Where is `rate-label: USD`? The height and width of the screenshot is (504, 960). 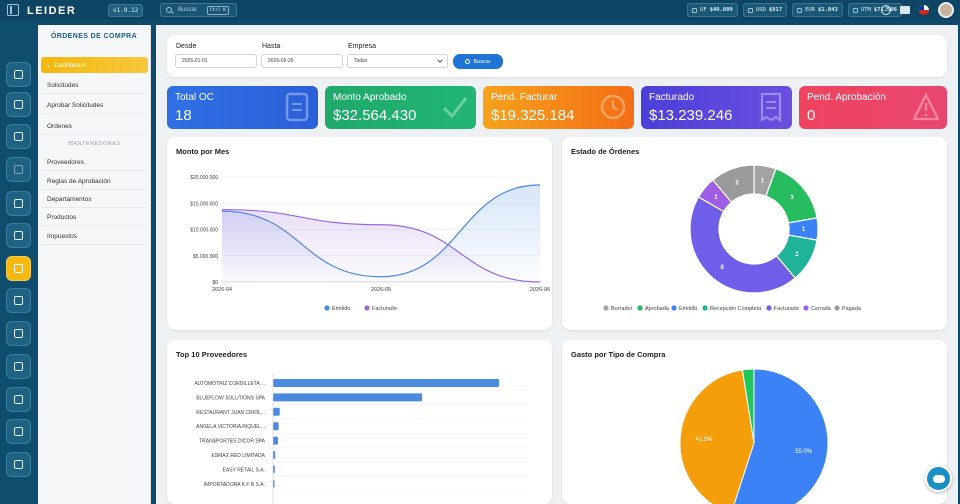
rate-label: USD is located at coordinates (760, 10).